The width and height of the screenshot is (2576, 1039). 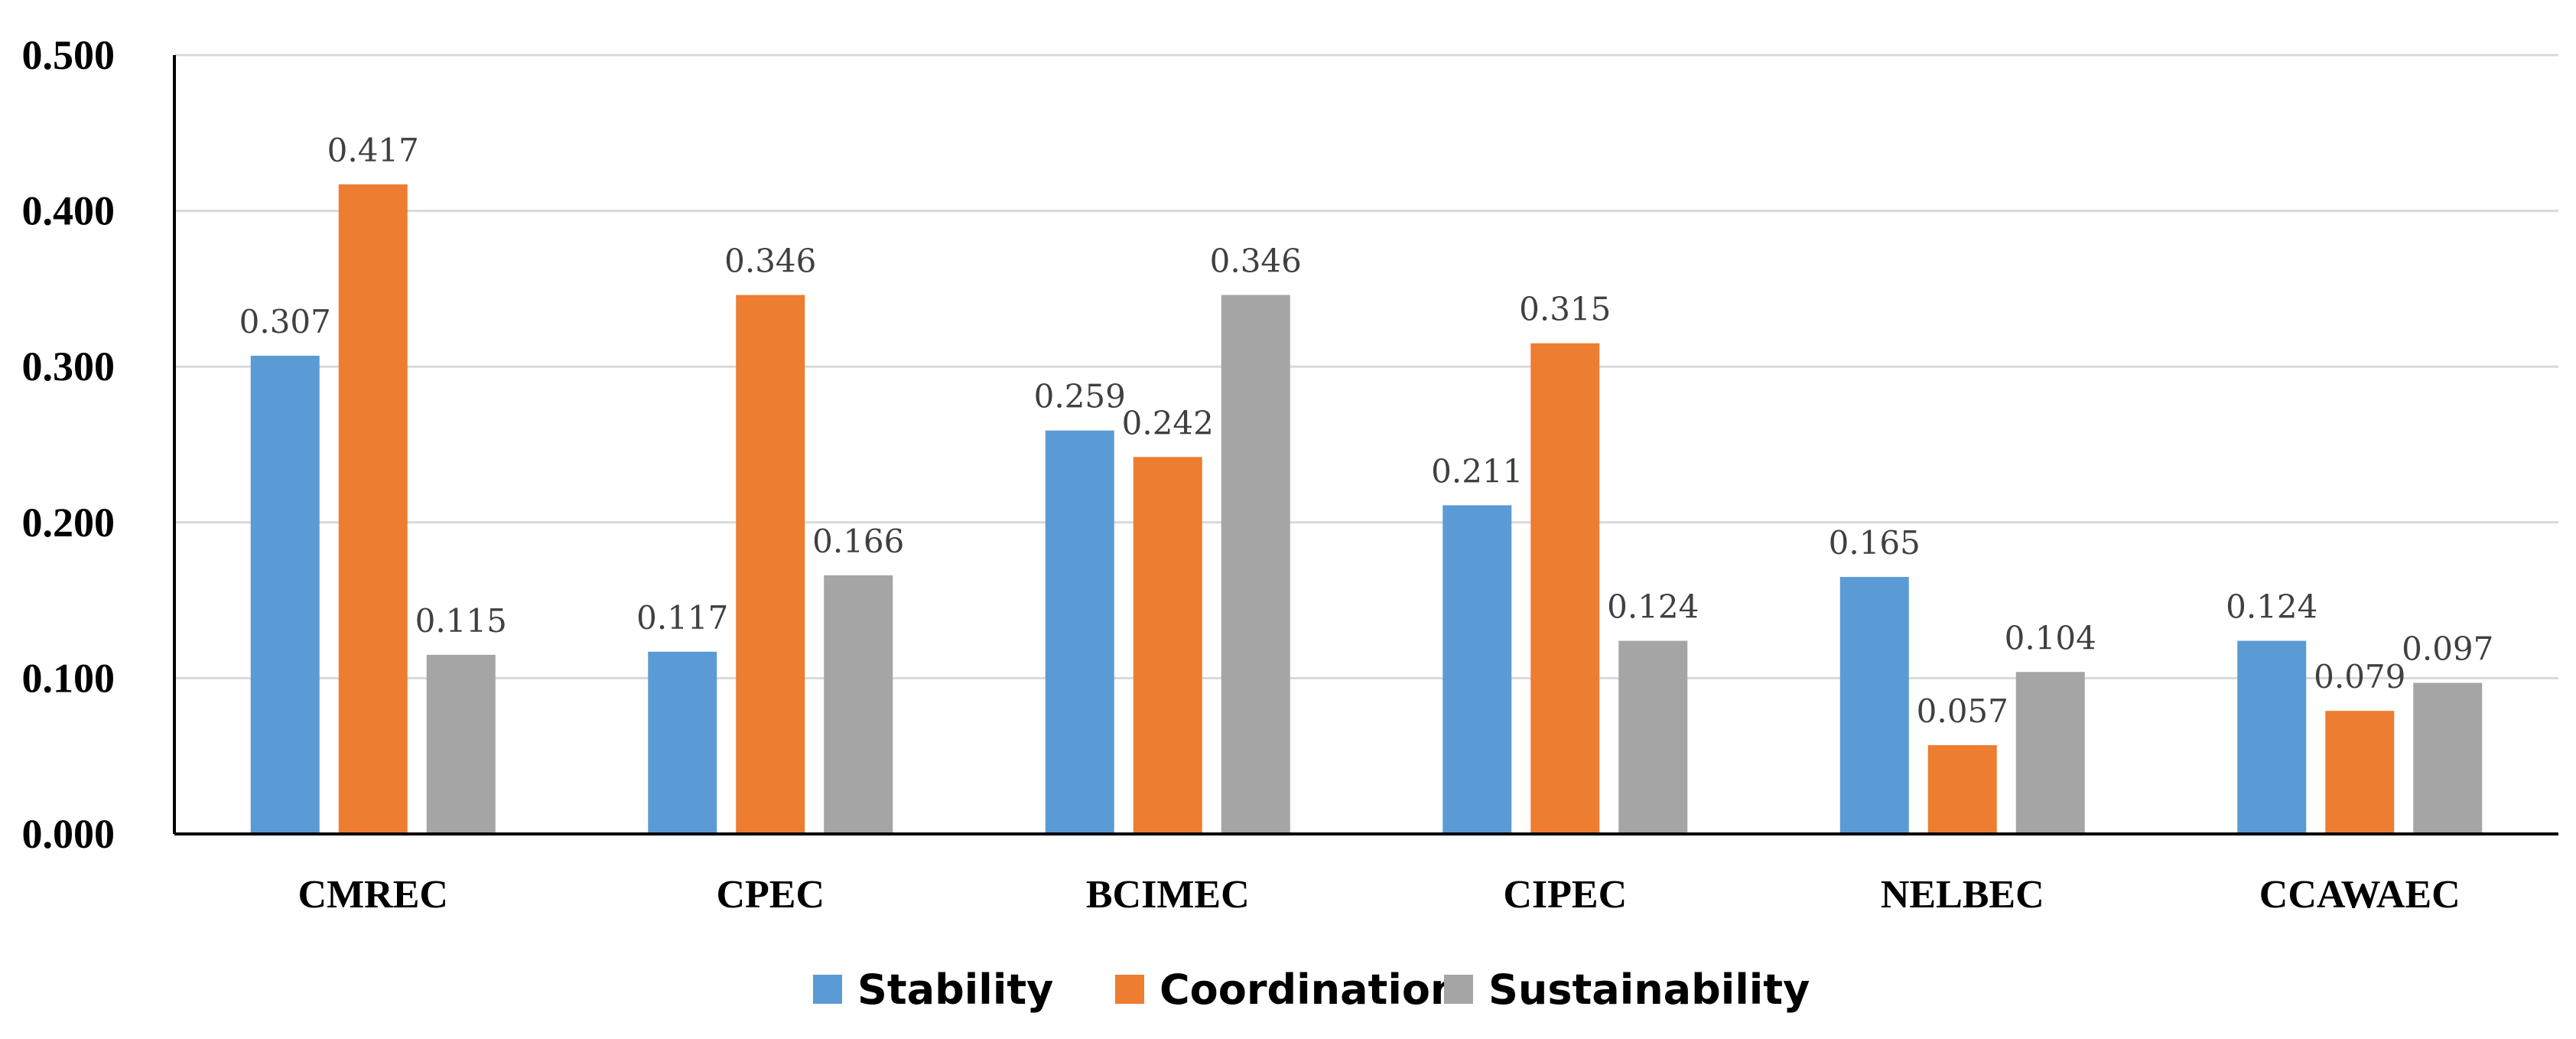 I want to click on bar-coordination-ccawaec, so click(x=2360, y=772).